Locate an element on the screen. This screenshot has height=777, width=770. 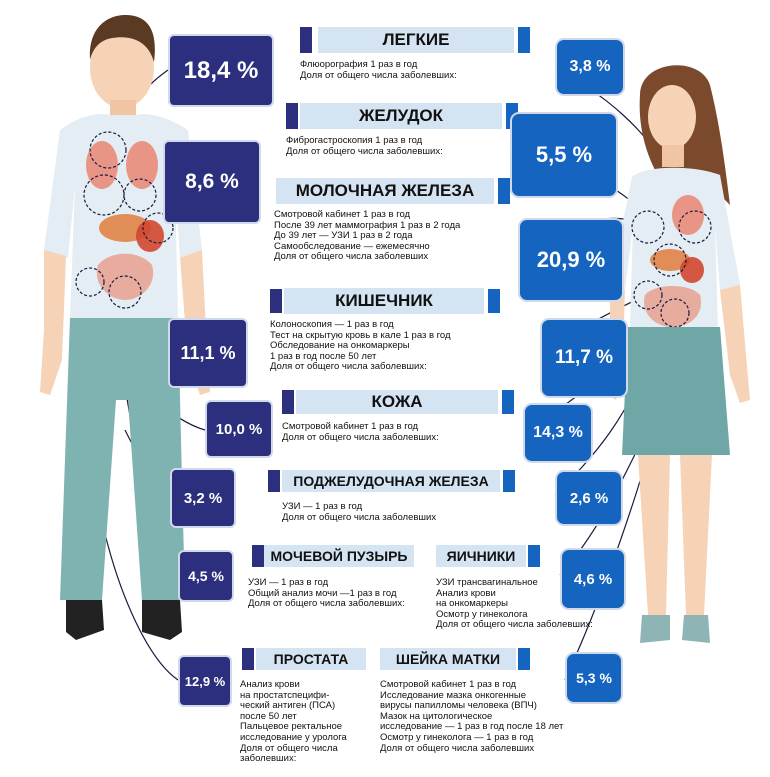
breast-header: МОЛОЧНАЯ ЖЕЛЕЗА is located at coordinates (385, 191).